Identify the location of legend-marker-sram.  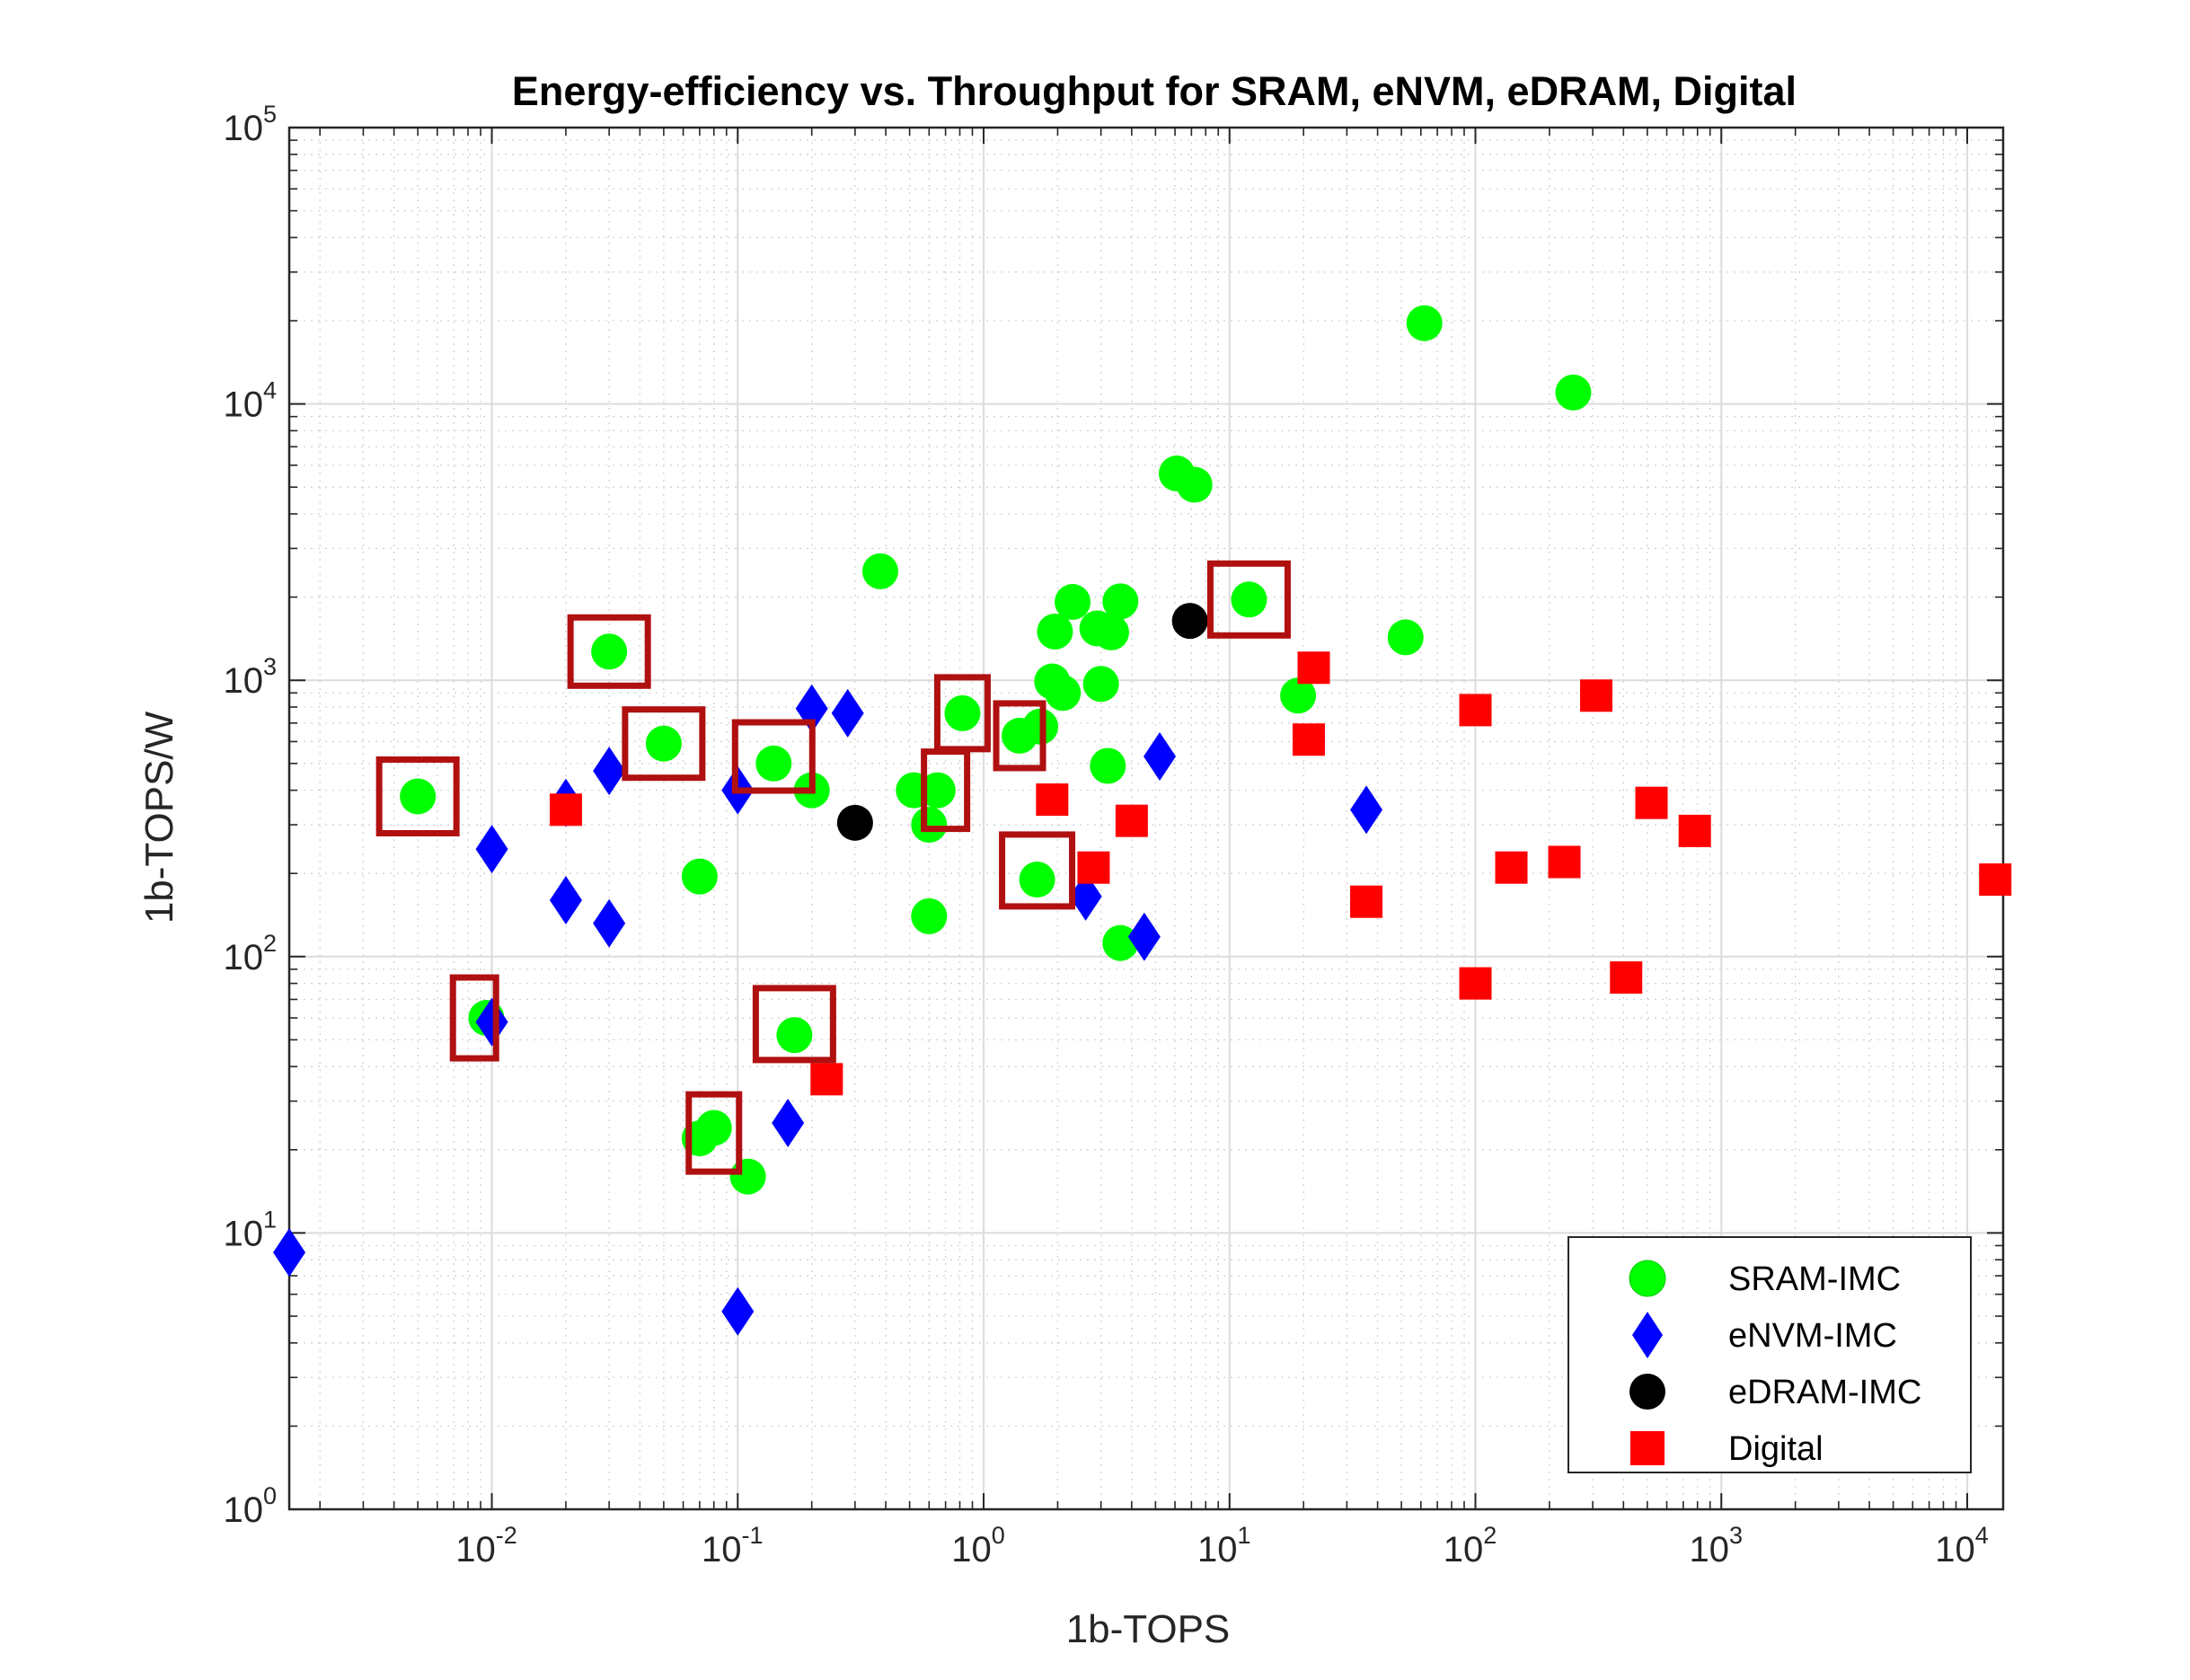
(1647, 1278).